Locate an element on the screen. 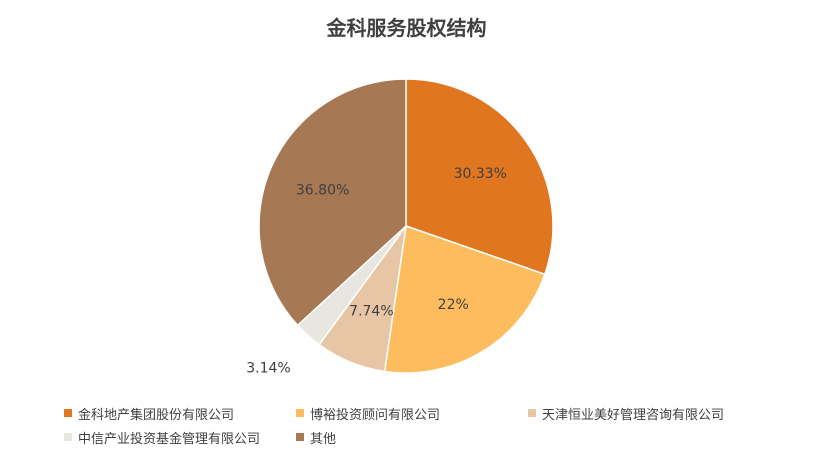 This screenshot has width=813, height=457. data-label: 3.14% is located at coordinates (268, 368).